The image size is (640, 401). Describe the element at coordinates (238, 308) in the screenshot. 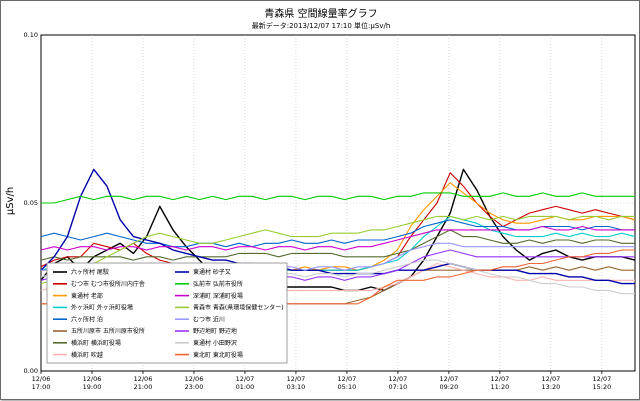

I see `legend-entry: 青森市 青森(県環境保健センター)` at that location.